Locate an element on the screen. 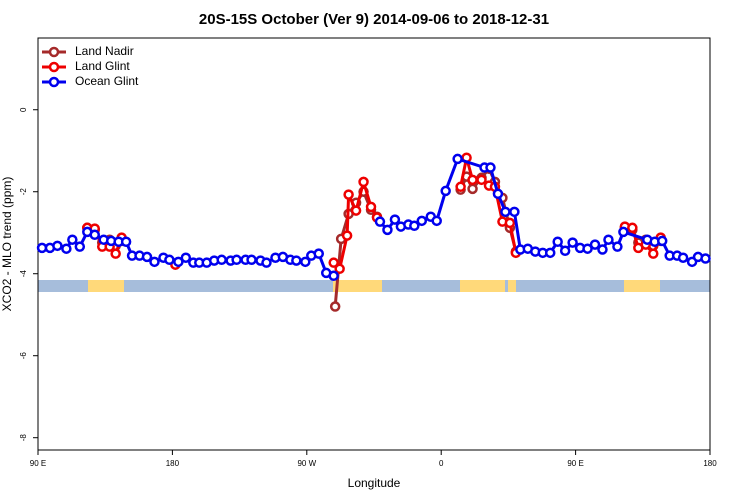 Image resolution: width=750 pixels, height=500 pixels. y-tick-label: -8 is located at coordinates (23, 438).